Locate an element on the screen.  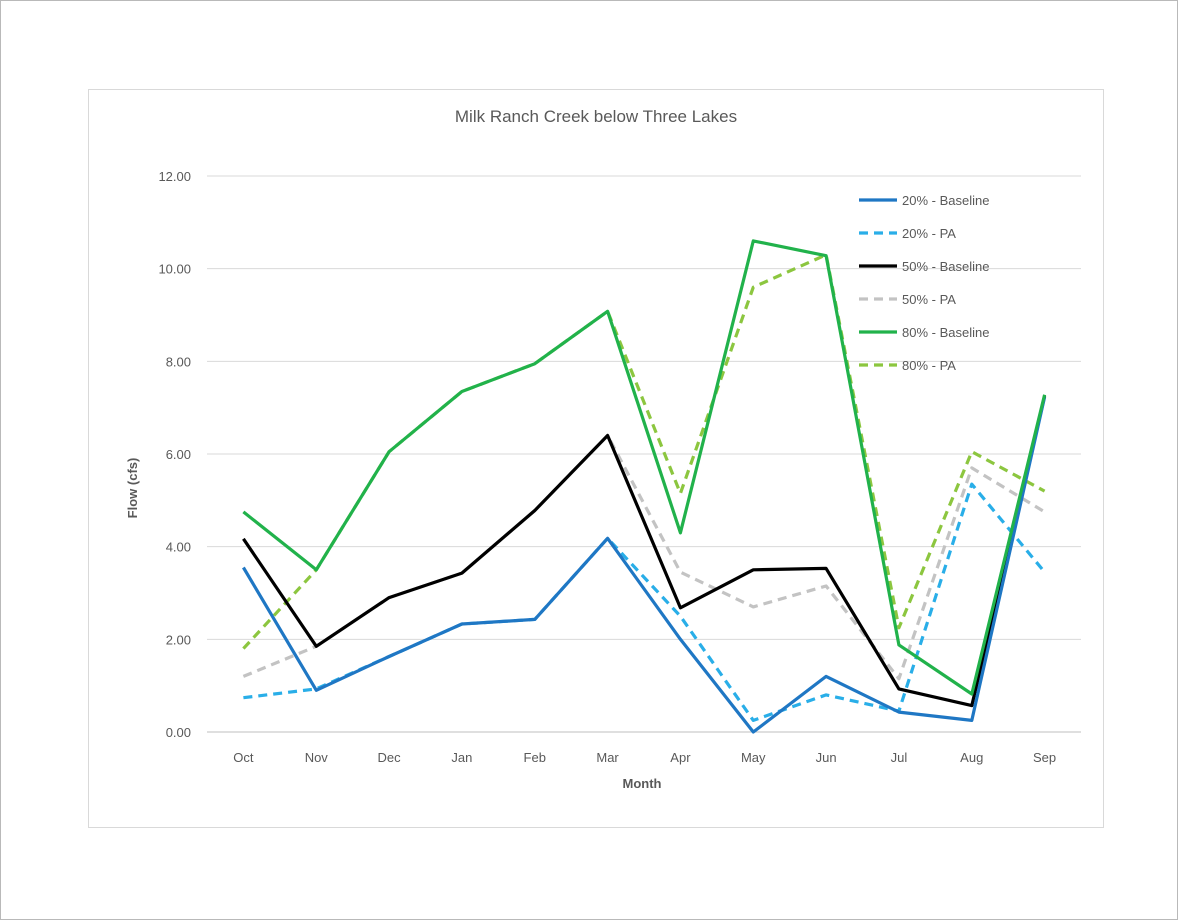
y-tick-label: 6.00 is located at coordinates (178, 454).